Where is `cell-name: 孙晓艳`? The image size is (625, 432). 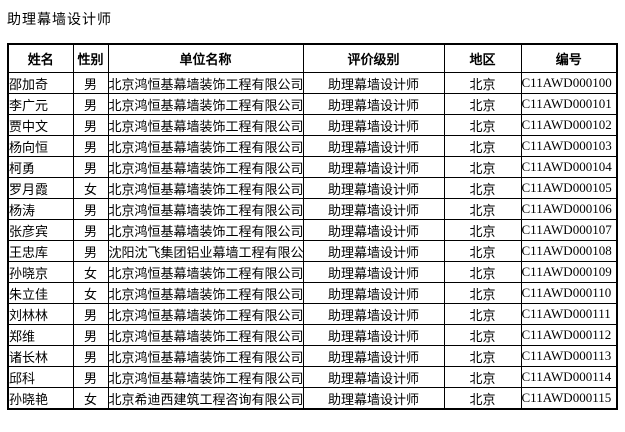 cell-name: 孙晓艳 is located at coordinates (40, 398).